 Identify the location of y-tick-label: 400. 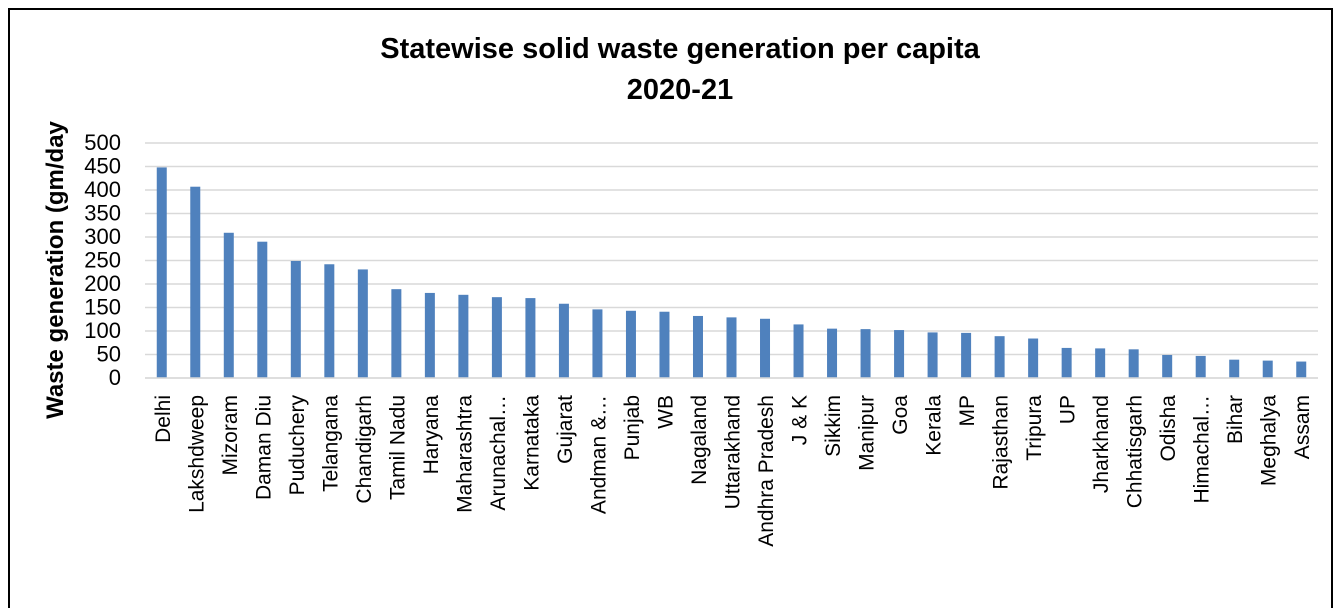
(102, 189).